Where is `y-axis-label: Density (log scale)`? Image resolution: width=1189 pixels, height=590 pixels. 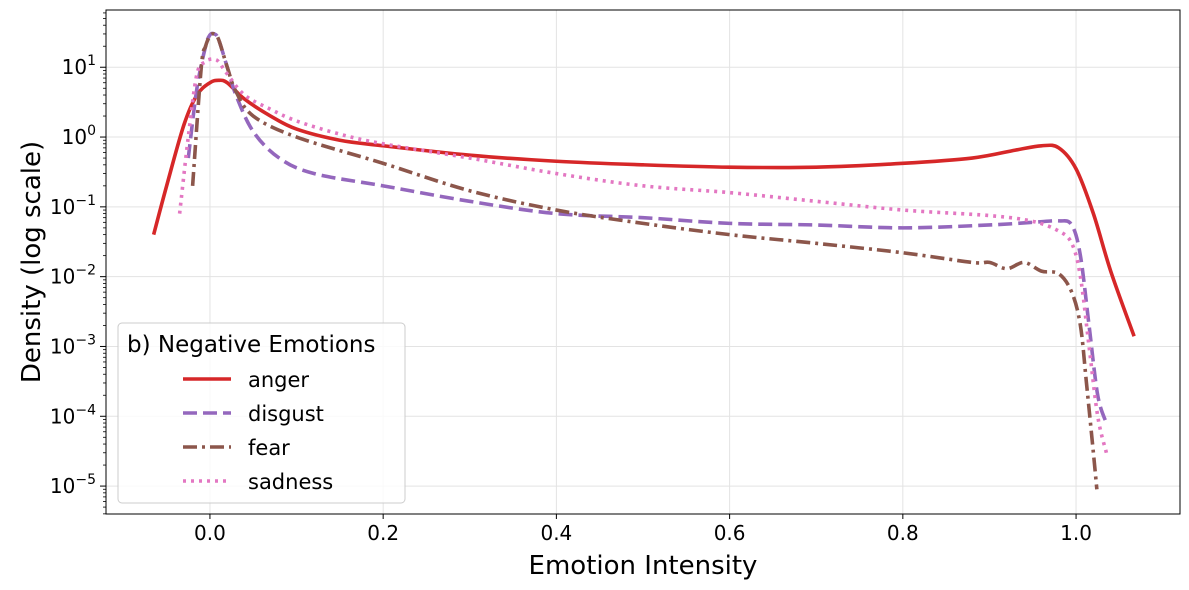
y-axis-label: Density (log scale) is located at coordinates (32, 262).